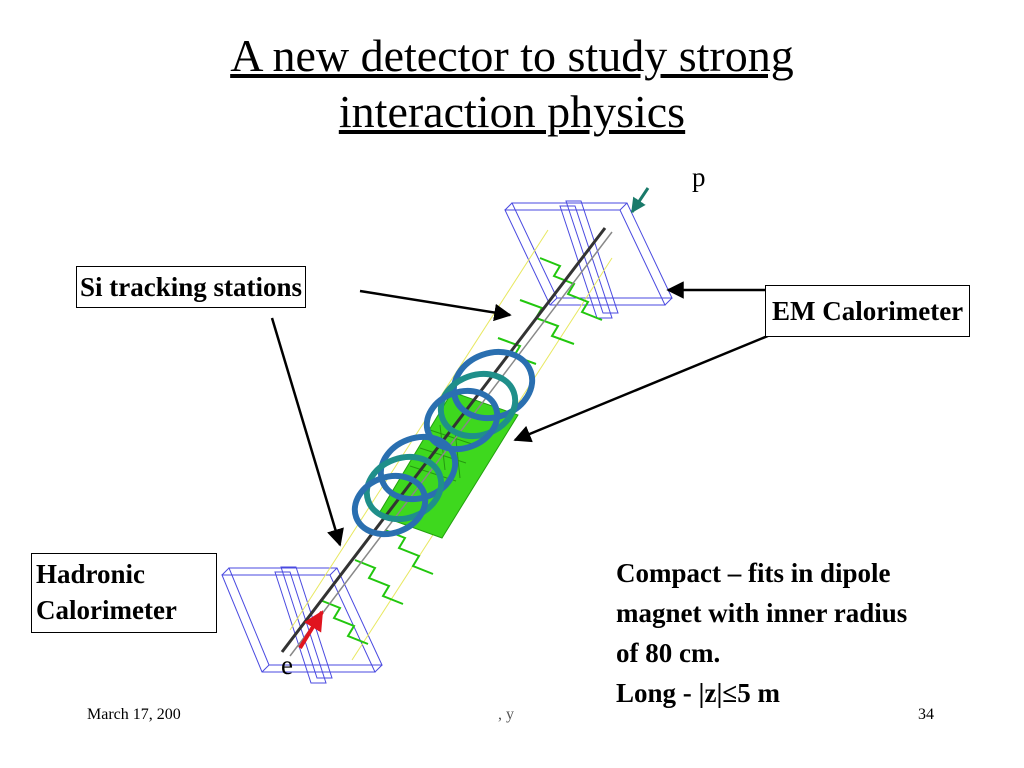  Describe the element at coordinates (512, 111) in the screenshot. I see `title-line-2: interaction physics` at that location.